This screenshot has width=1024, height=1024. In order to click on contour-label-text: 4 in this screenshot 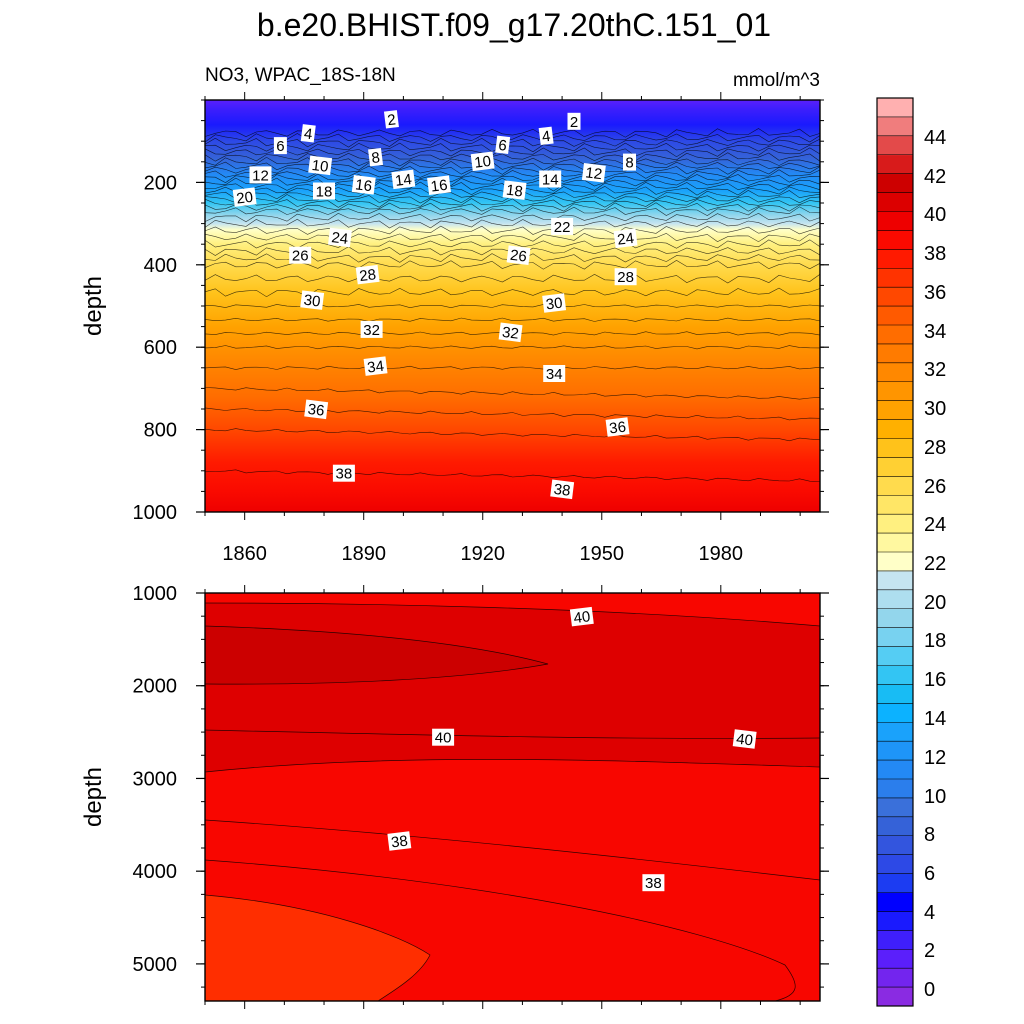, I will do `click(546, 137)`.